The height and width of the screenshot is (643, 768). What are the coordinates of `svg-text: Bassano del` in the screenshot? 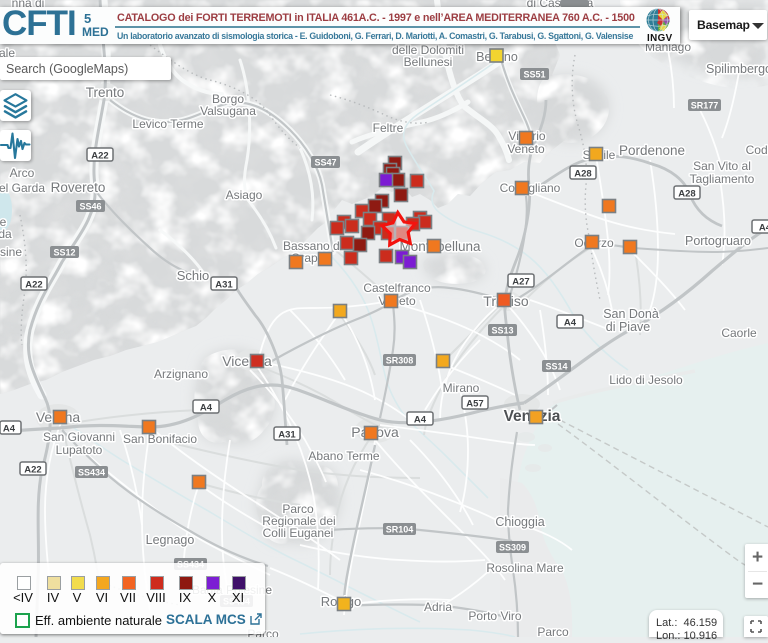 It's located at (316, 246).